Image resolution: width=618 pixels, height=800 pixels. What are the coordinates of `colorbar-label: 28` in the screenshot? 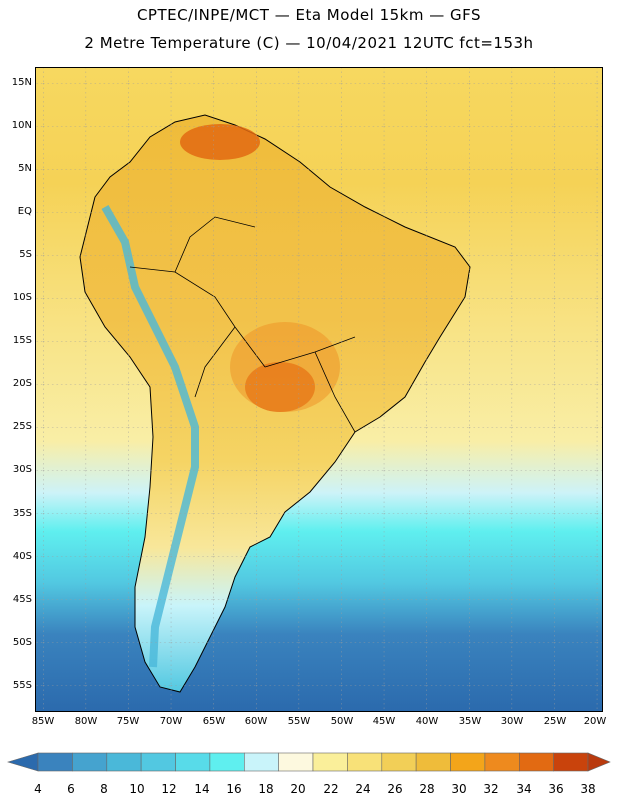 It's located at (427, 789).